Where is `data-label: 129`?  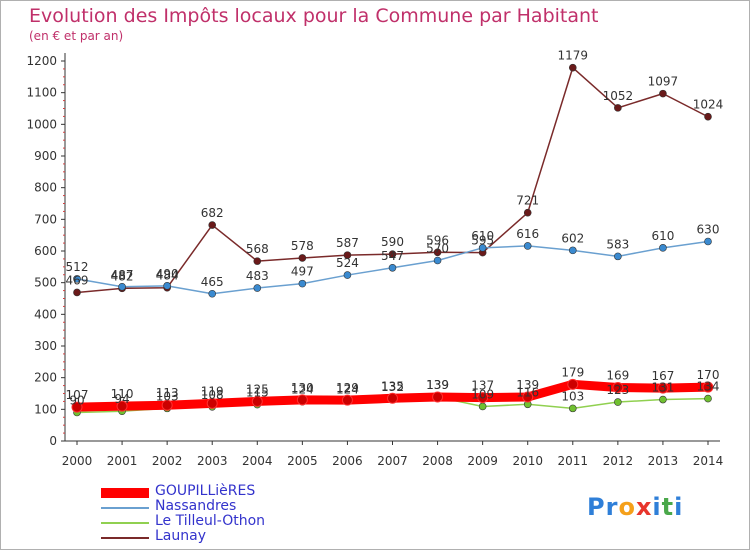 data-label: 129 is located at coordinates (347, 388).